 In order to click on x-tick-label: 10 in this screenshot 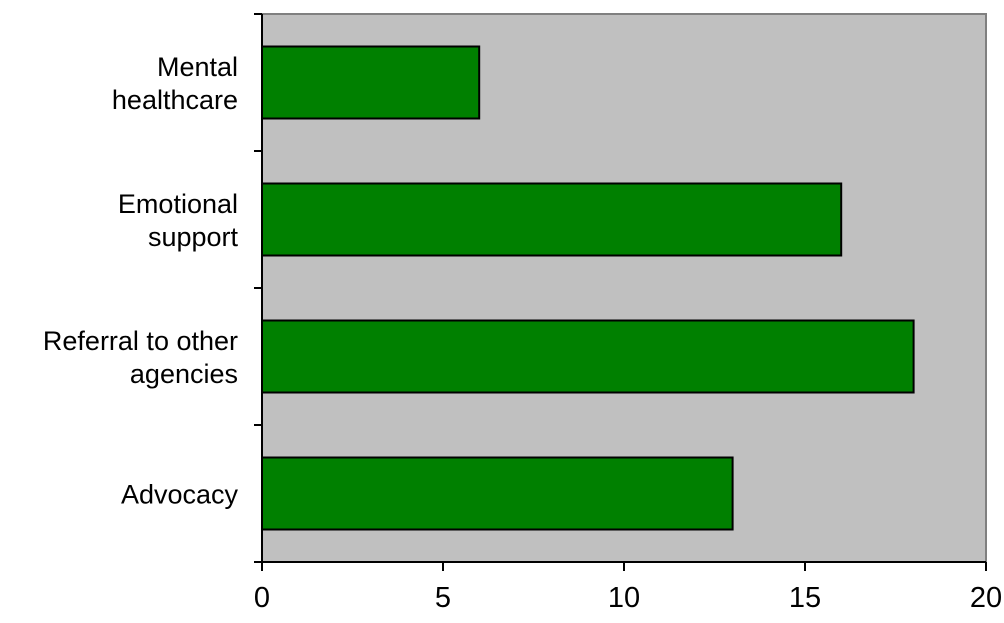, I will do `click(624, 598)`.